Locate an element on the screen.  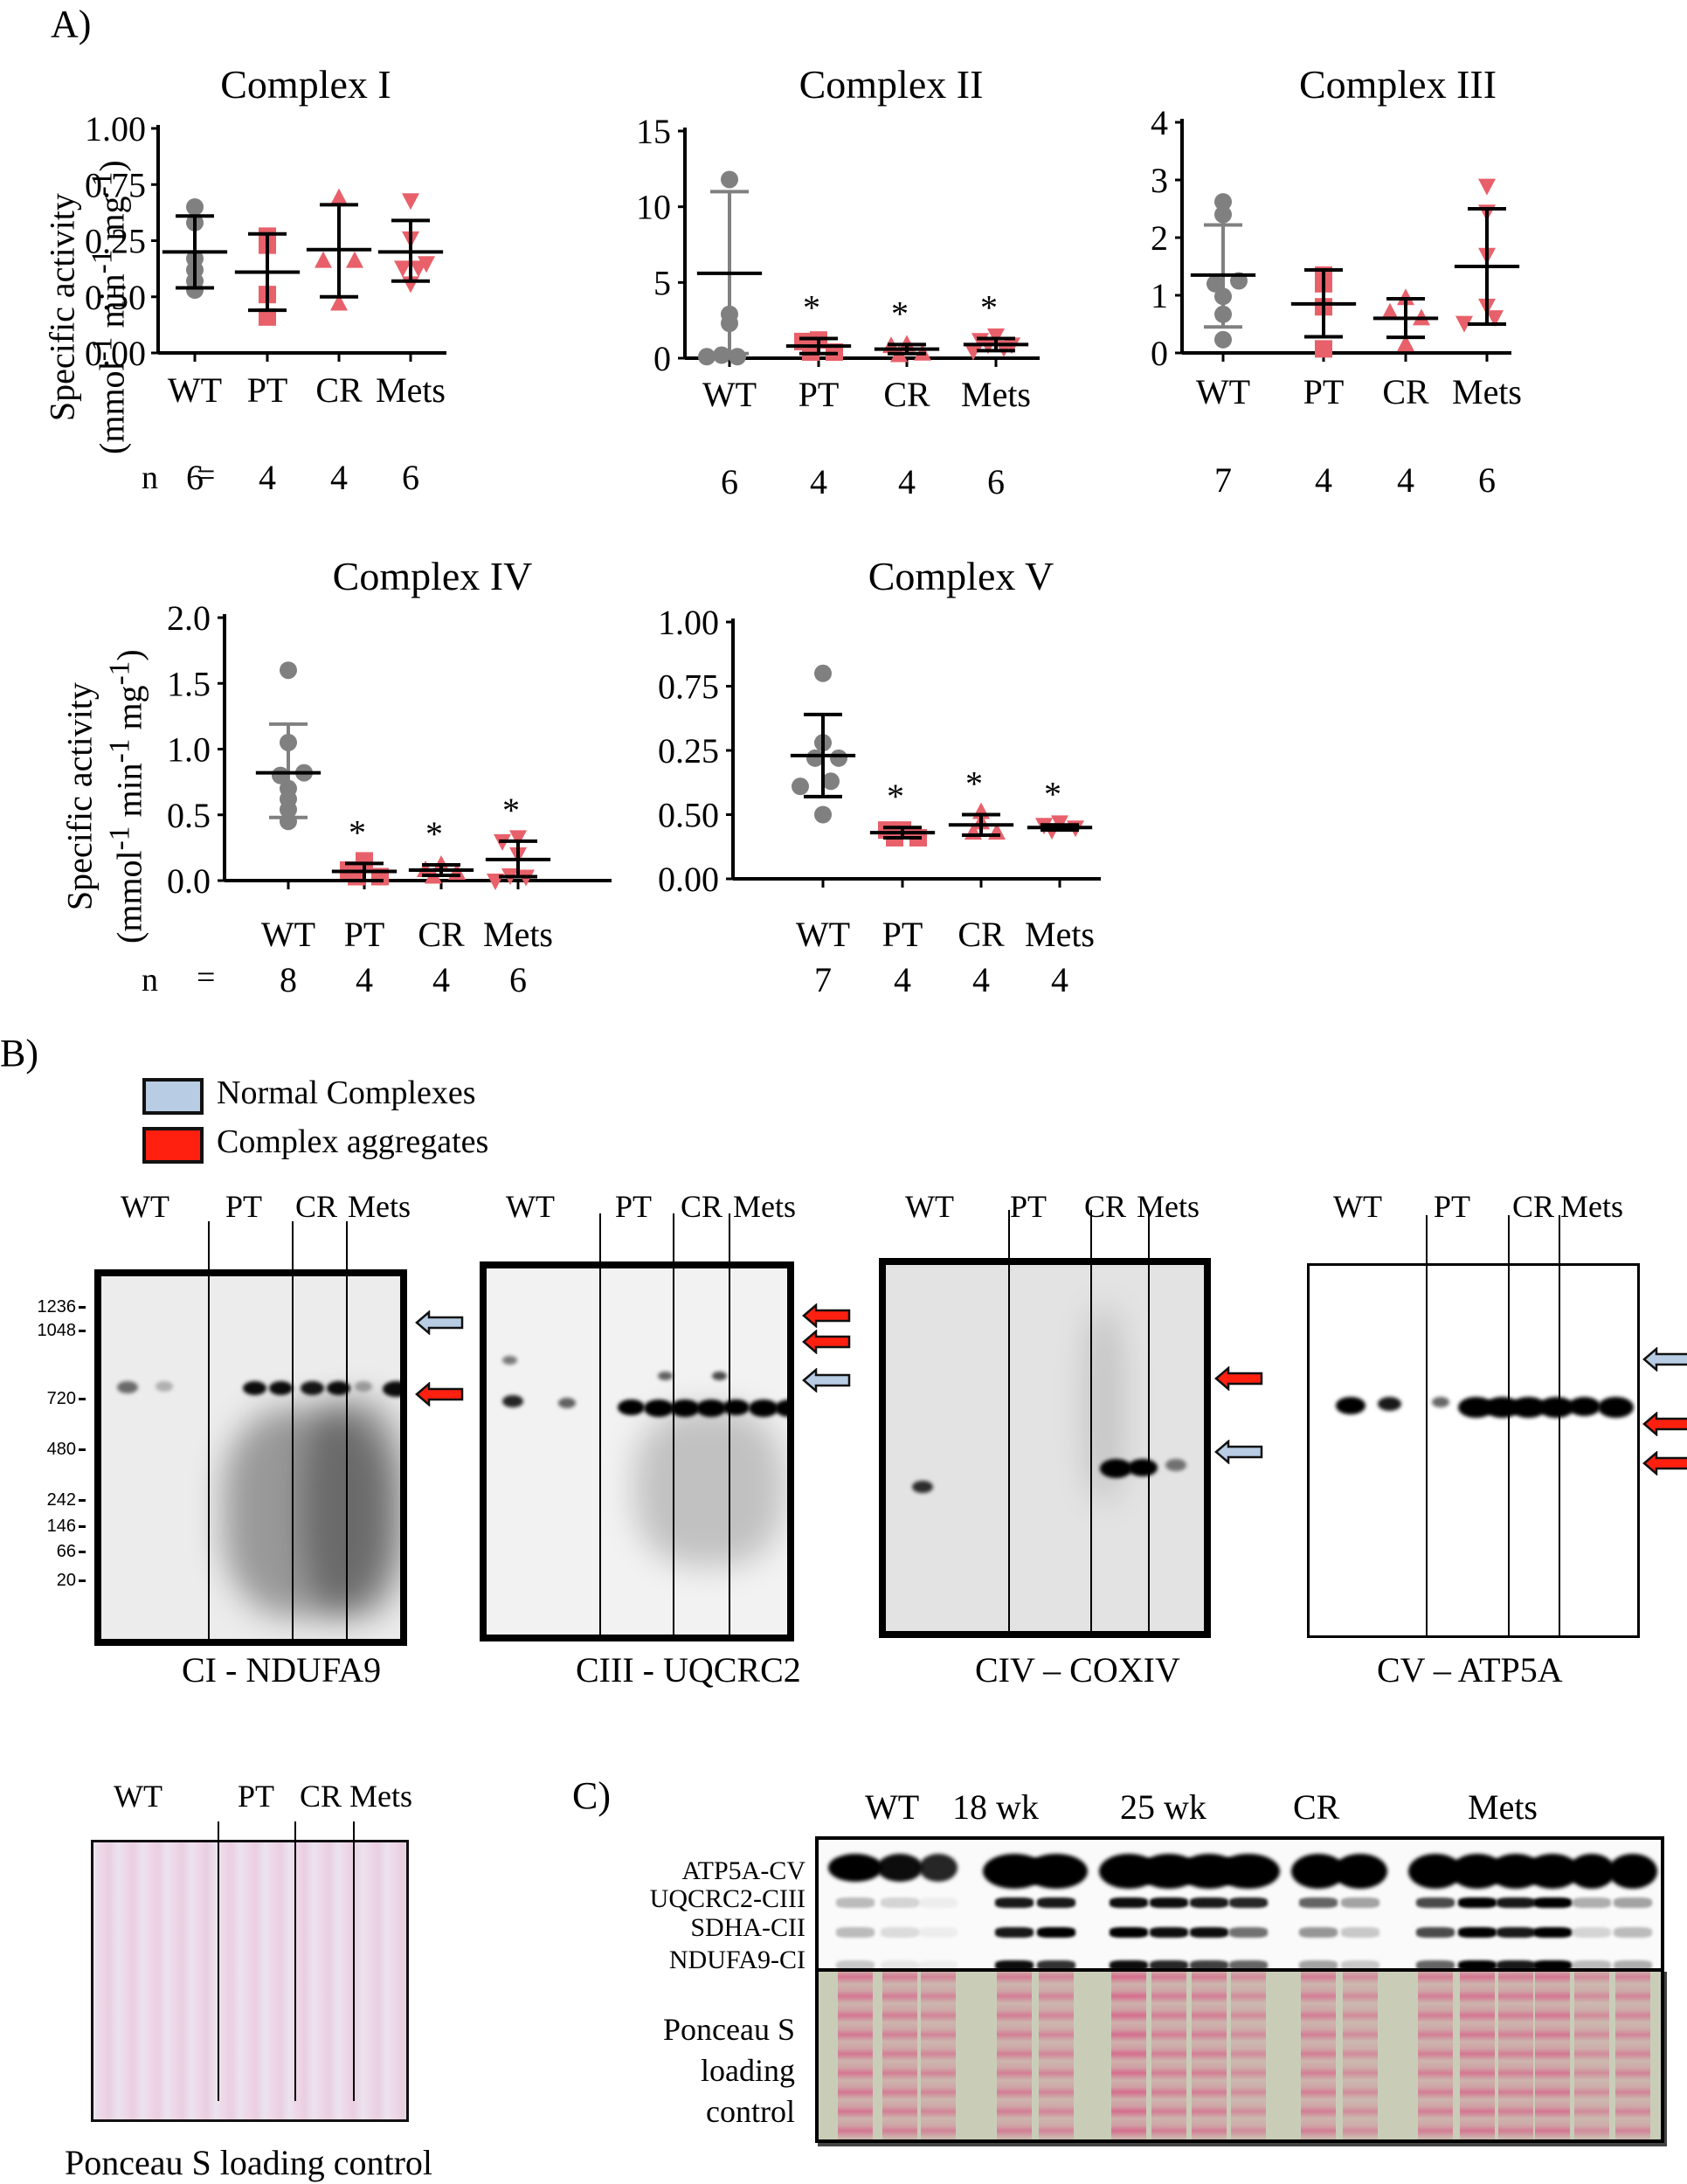
n-label-row2: n is located at coordinates (150, 980).